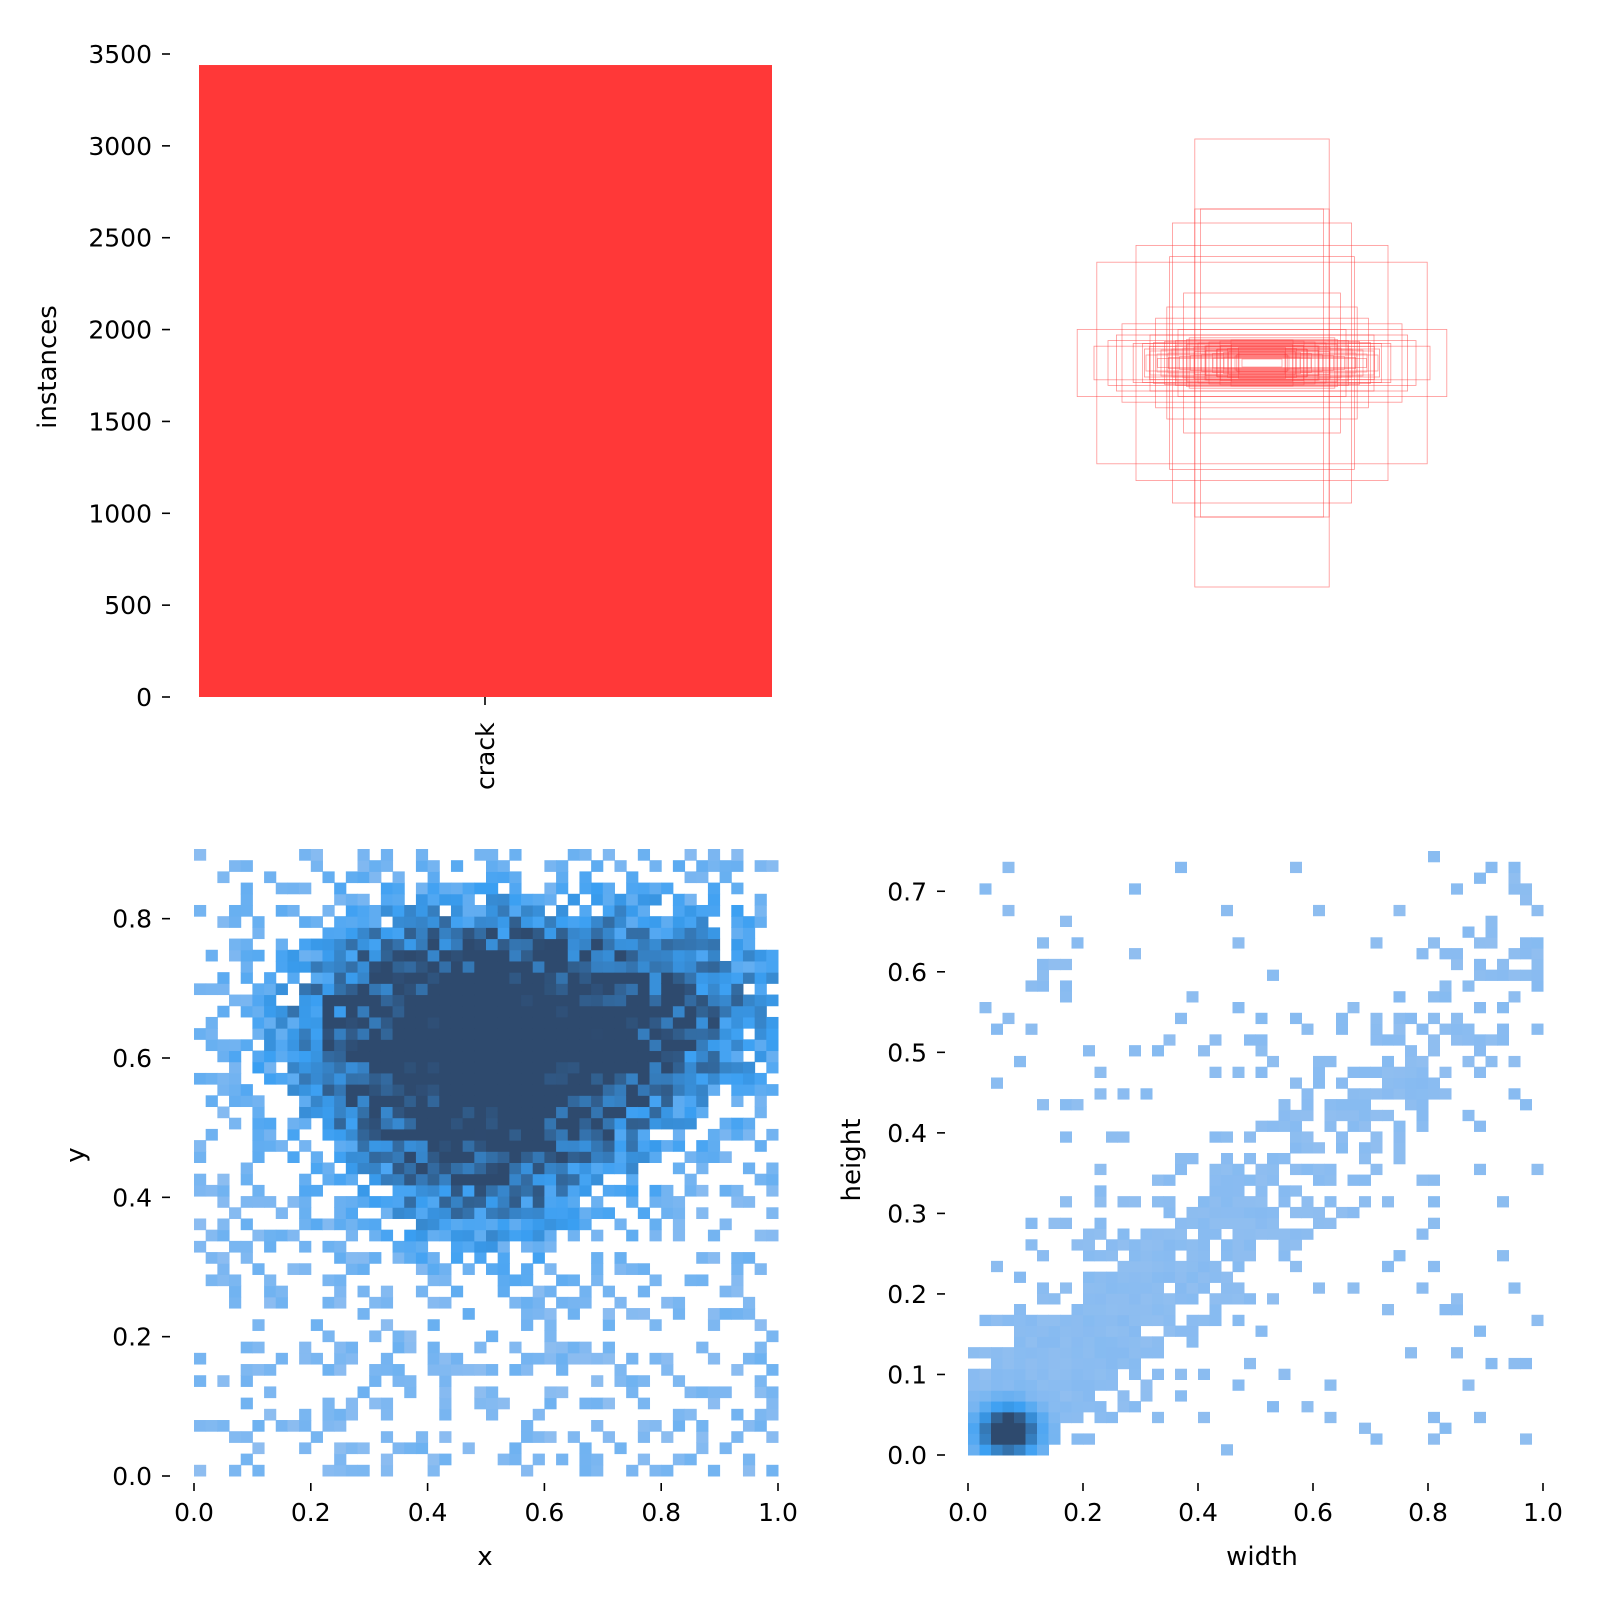 This screenshot has height=1600, width=1600. Describe the element at coordinates (907, 1455) in the screenshot. I see `y-tick-label: 0.0` at that location.